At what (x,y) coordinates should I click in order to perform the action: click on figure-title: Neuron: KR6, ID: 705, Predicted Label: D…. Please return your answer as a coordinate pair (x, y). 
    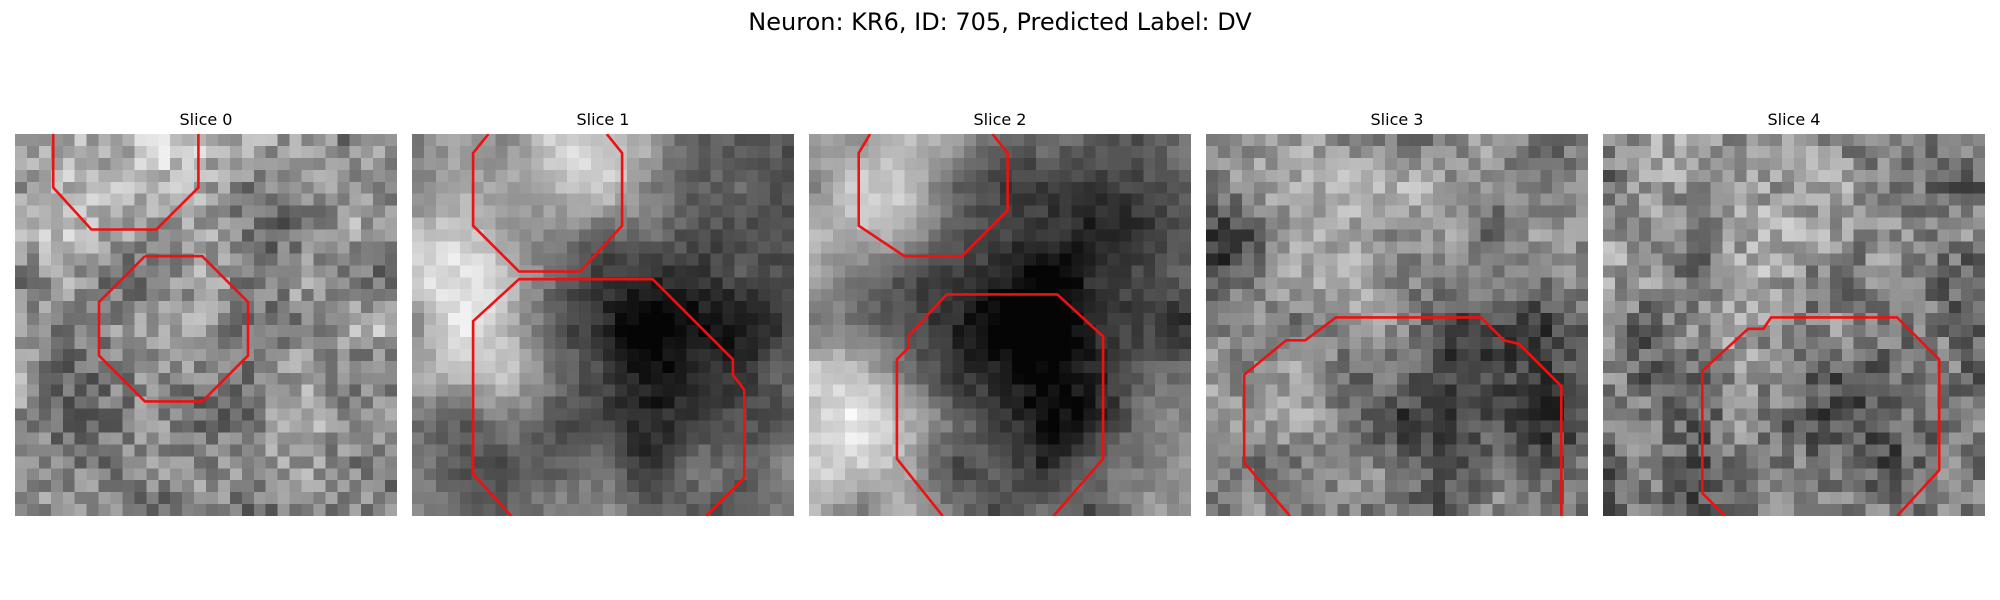
    Looking at the image, I should click on (1000, 22).